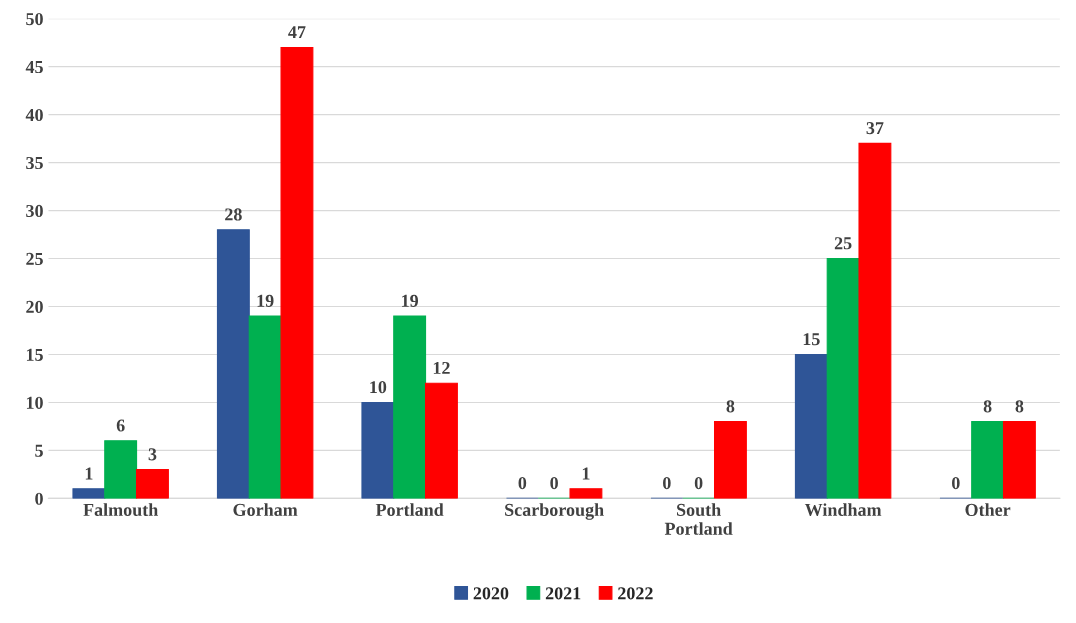 This screenshot has height=623, width=1076. What do you see at coordinates (121, 510) in the screenshot?
I see `x-tick-label: Falmouth` at bounding box center [121, 510].